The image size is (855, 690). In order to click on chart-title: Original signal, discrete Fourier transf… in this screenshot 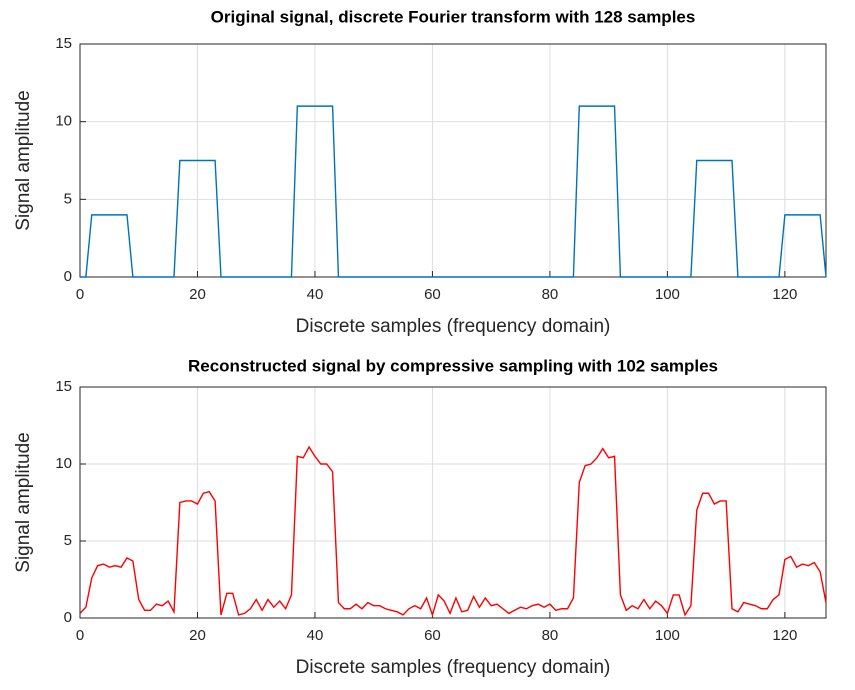, I will do `click(453, 16)`.